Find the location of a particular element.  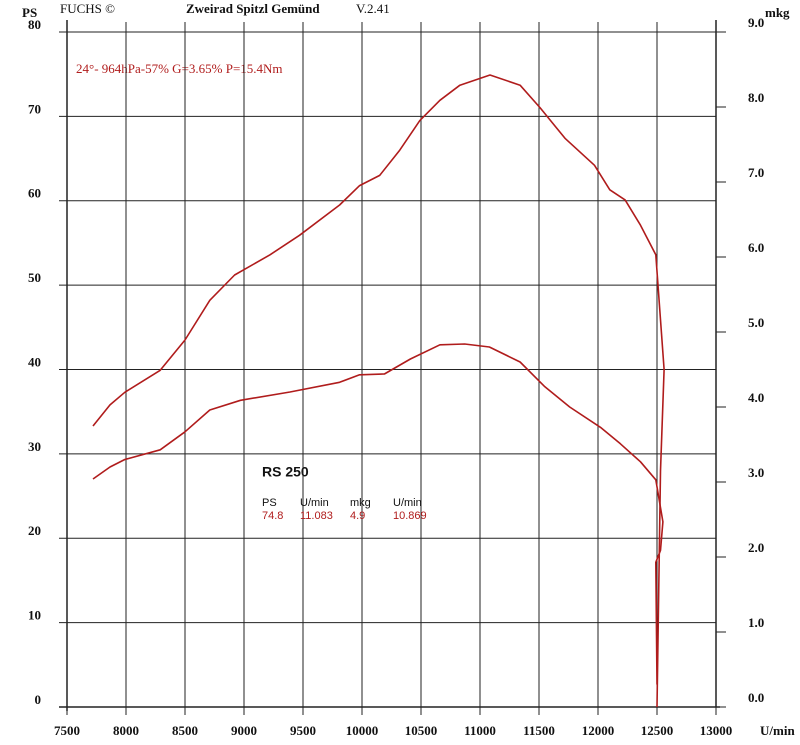

y2-tick-label: 5.0 is located at coordinates (756, 322).